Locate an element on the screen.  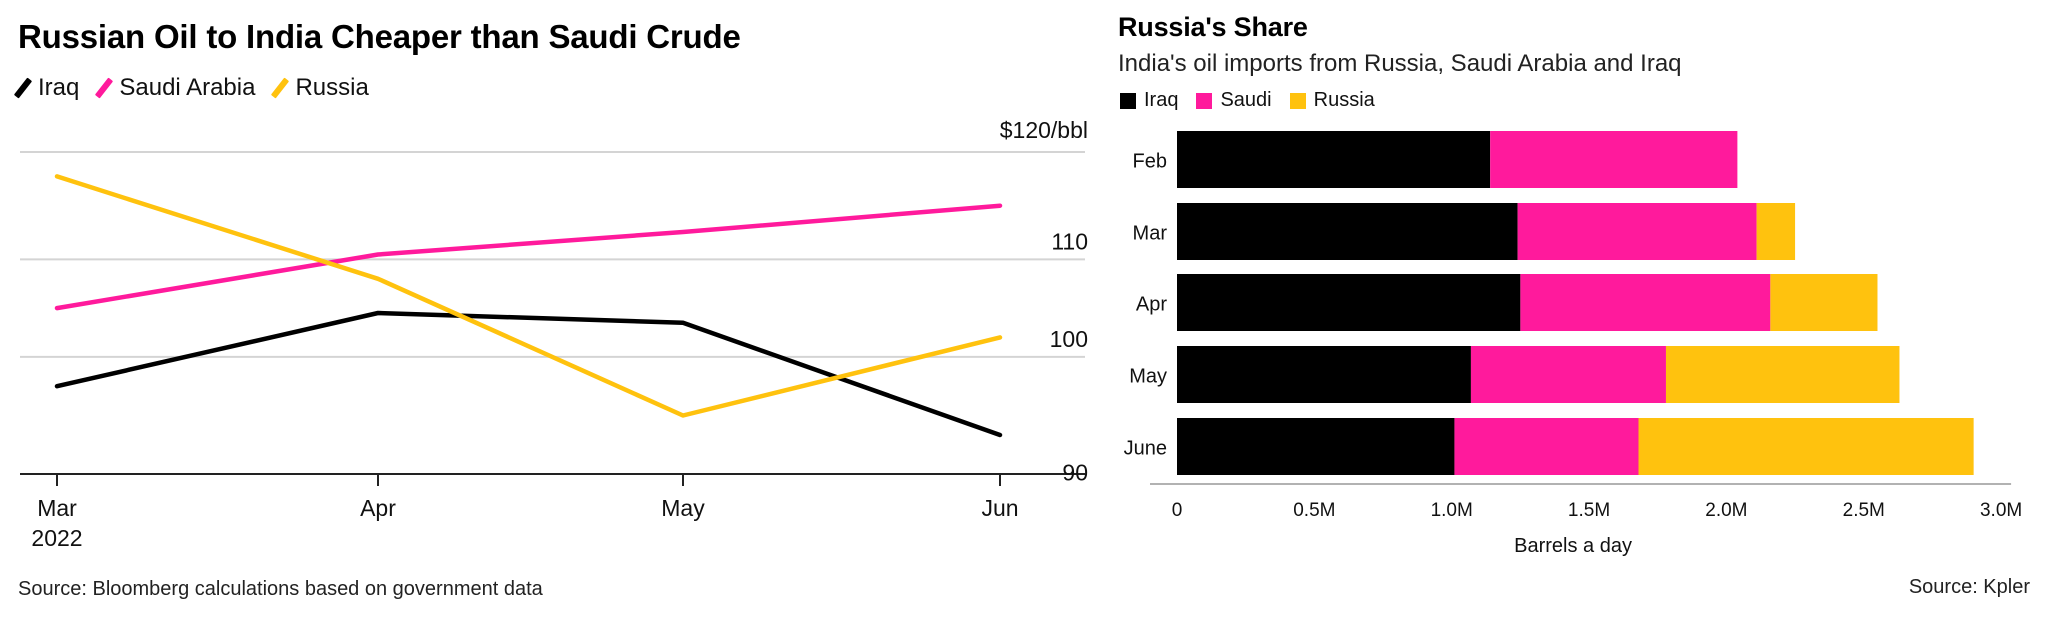
bar-apr-iraq is located at coordinates (1349, 302).